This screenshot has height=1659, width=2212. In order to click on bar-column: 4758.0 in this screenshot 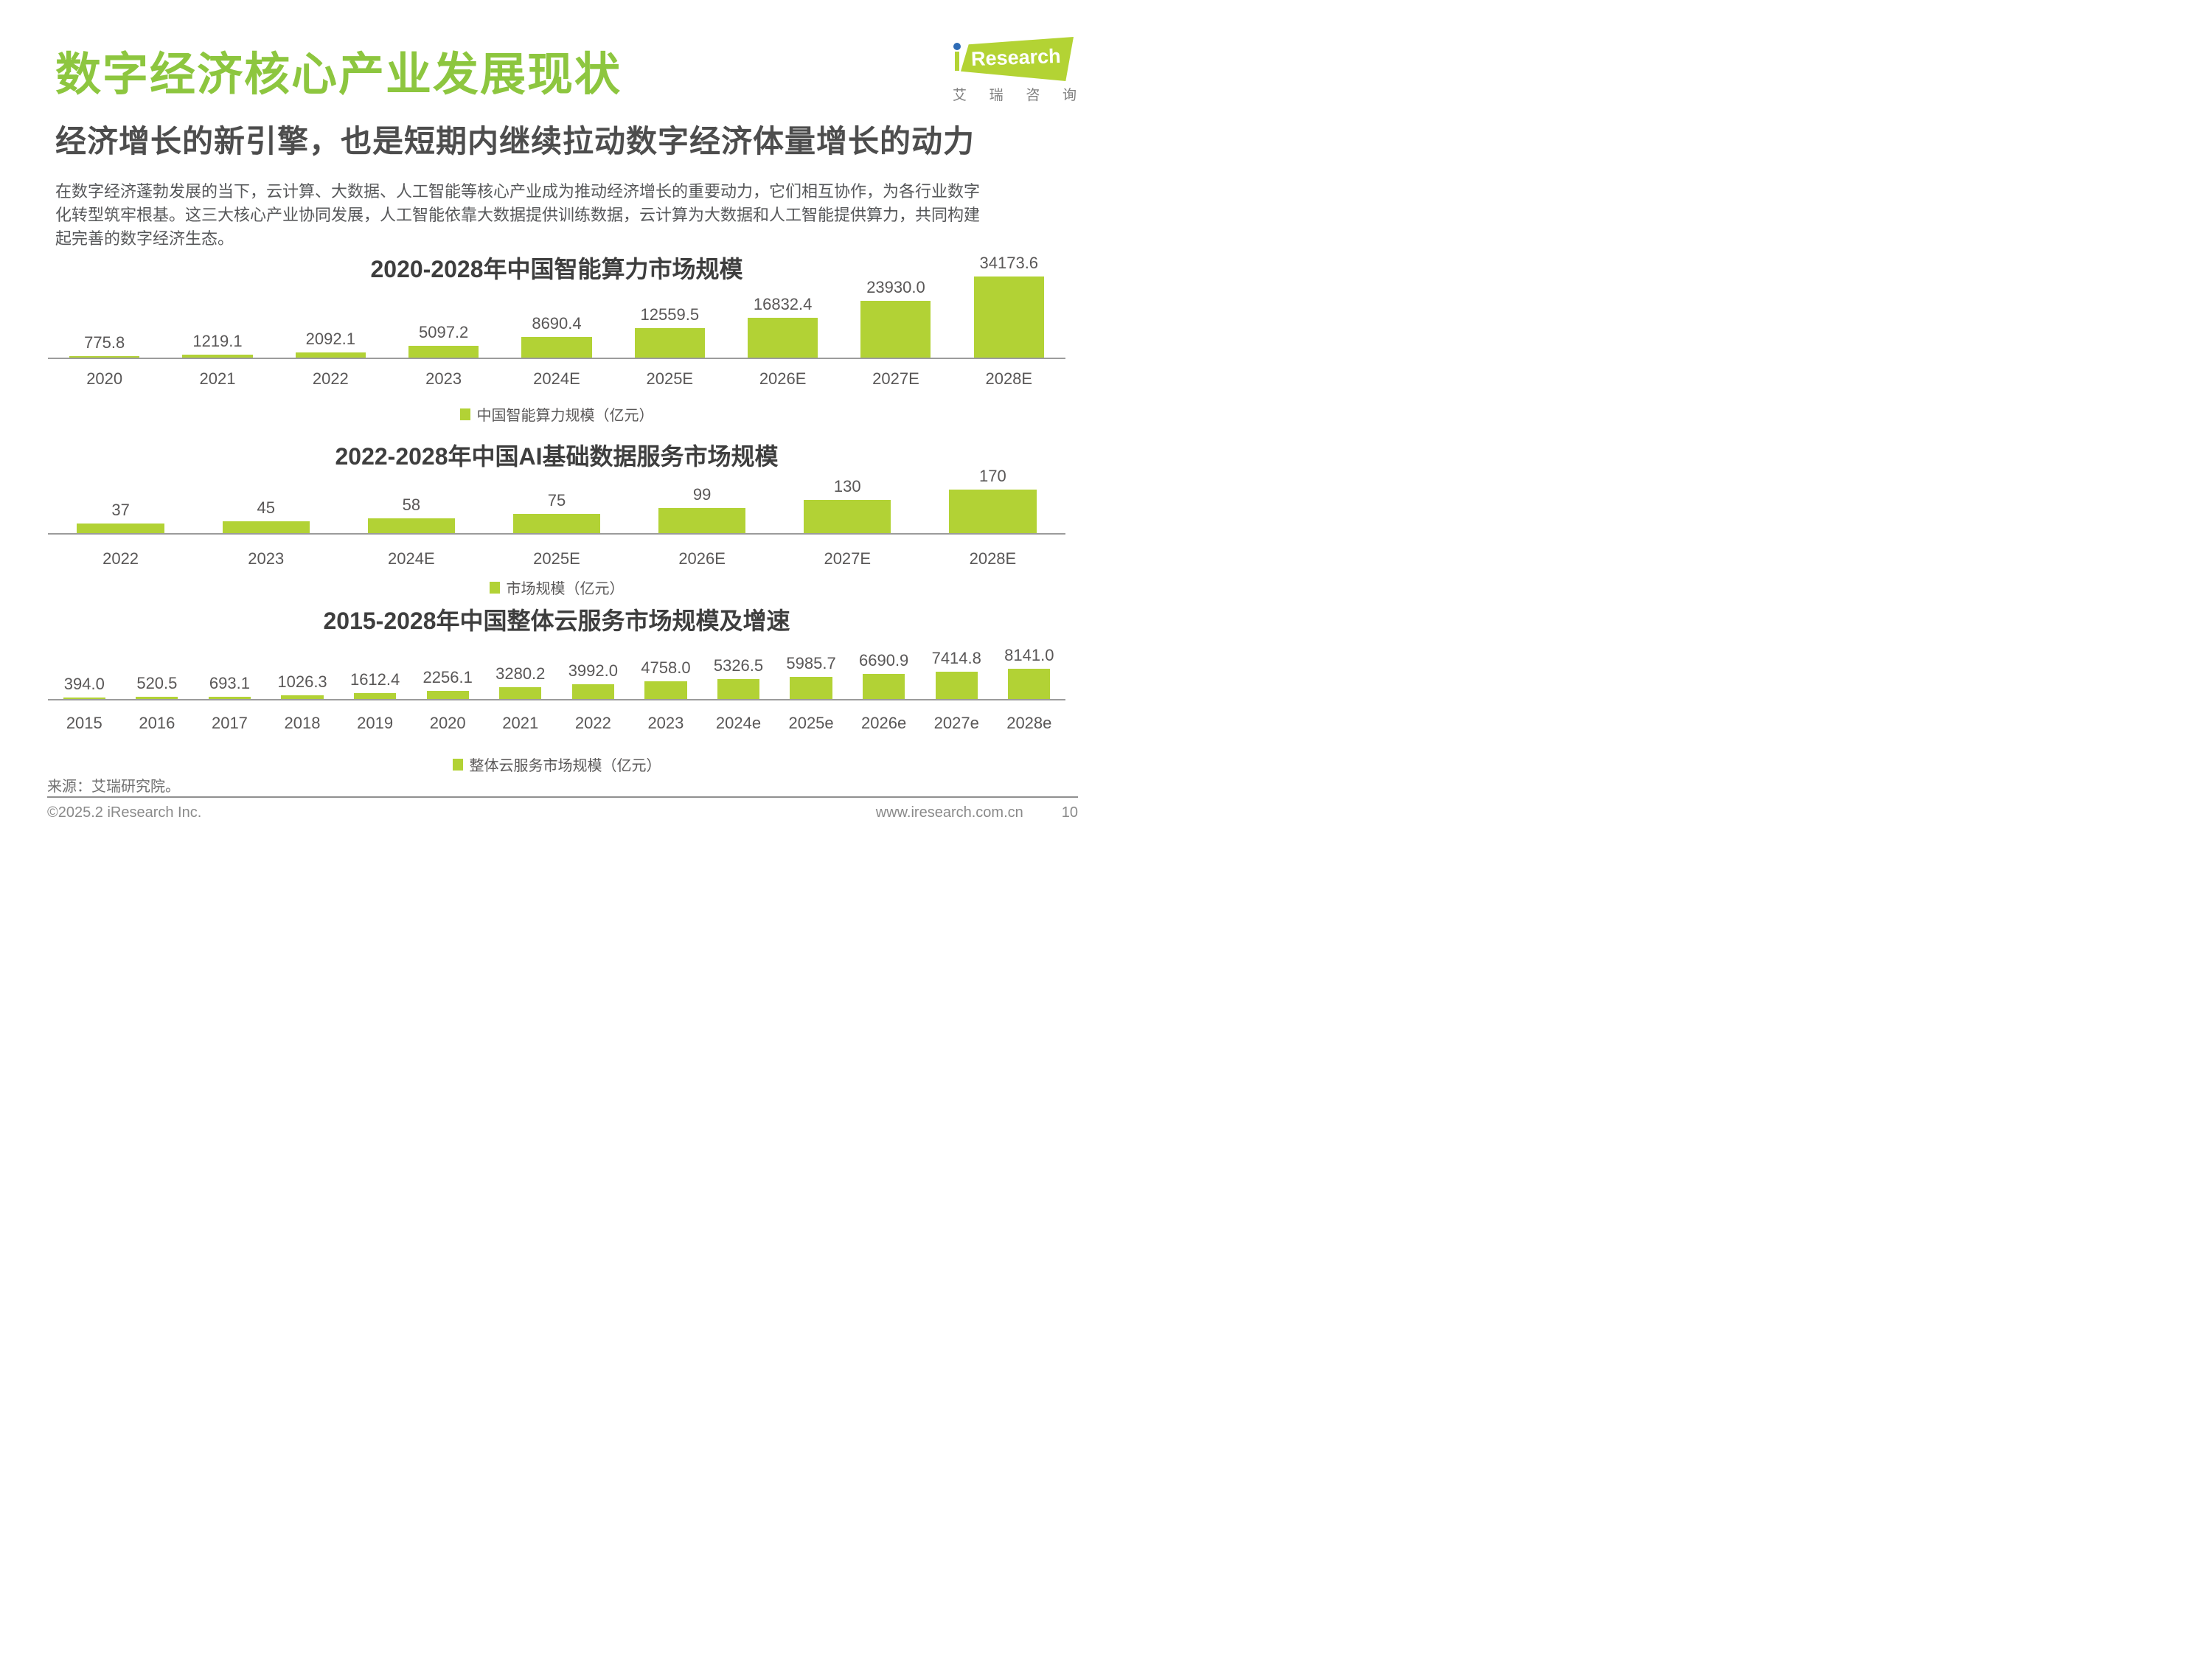, I will do `click(666, 672)`.